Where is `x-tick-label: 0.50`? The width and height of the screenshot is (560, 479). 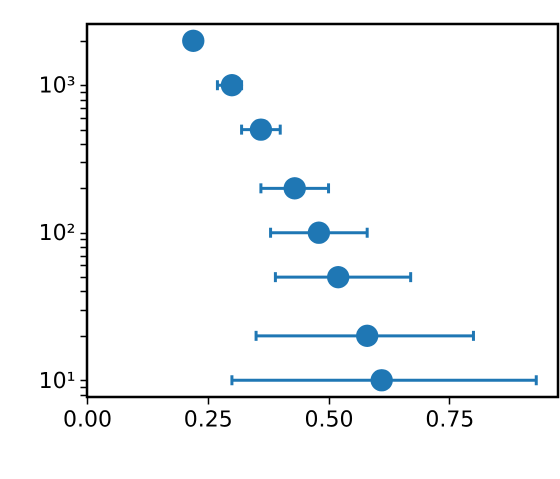 x-tick-label: 0.50 is located at coordinates (329, 420).